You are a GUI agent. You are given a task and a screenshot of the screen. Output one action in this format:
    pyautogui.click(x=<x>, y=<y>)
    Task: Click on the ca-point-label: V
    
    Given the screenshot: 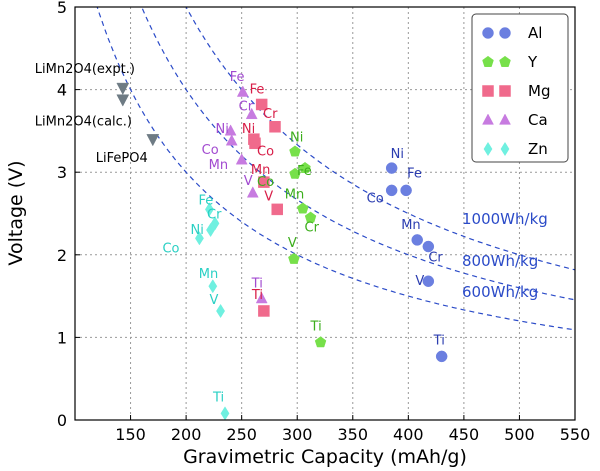 What is the action you would take?
    pyautogui.click(x=248, y=181)
    